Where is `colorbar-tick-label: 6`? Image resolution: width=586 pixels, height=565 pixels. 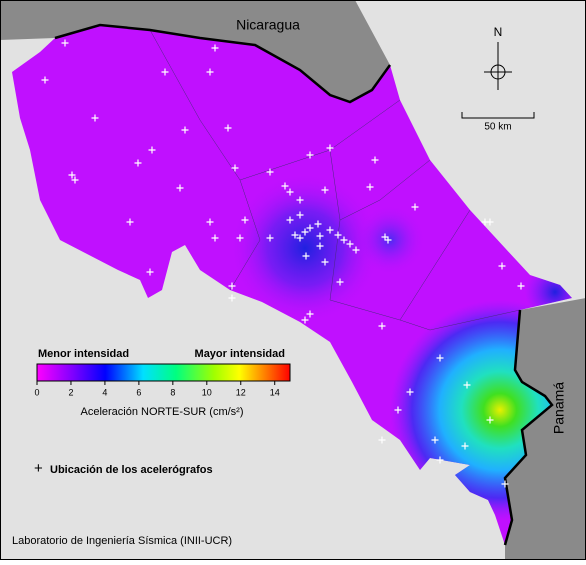
colorbar-tick-label: 6 is located at coordinates (138, 392).